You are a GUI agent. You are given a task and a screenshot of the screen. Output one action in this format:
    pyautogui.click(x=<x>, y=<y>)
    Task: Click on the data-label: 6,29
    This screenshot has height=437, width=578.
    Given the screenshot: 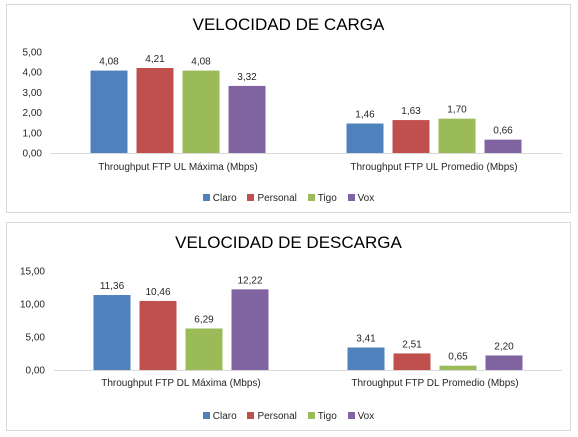 What is the action you would take?
    pyautogui.click(x=204, y=319)
    